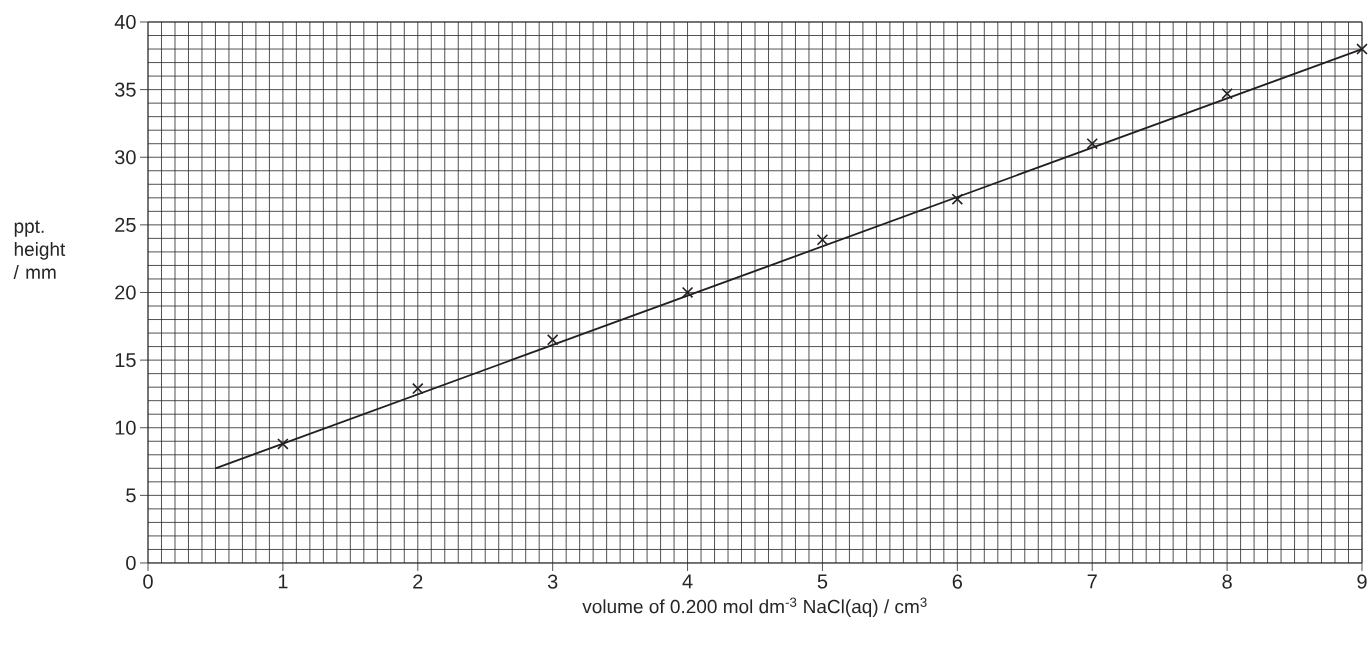 This screenshot has height=652, width=1371. I want to click on x-tick-label: 5, so click(822, 581).